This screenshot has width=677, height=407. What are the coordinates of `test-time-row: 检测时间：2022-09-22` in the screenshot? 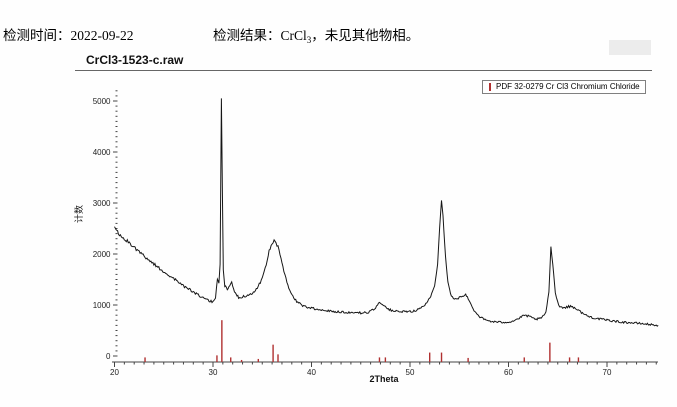 It's located at (68, 34).